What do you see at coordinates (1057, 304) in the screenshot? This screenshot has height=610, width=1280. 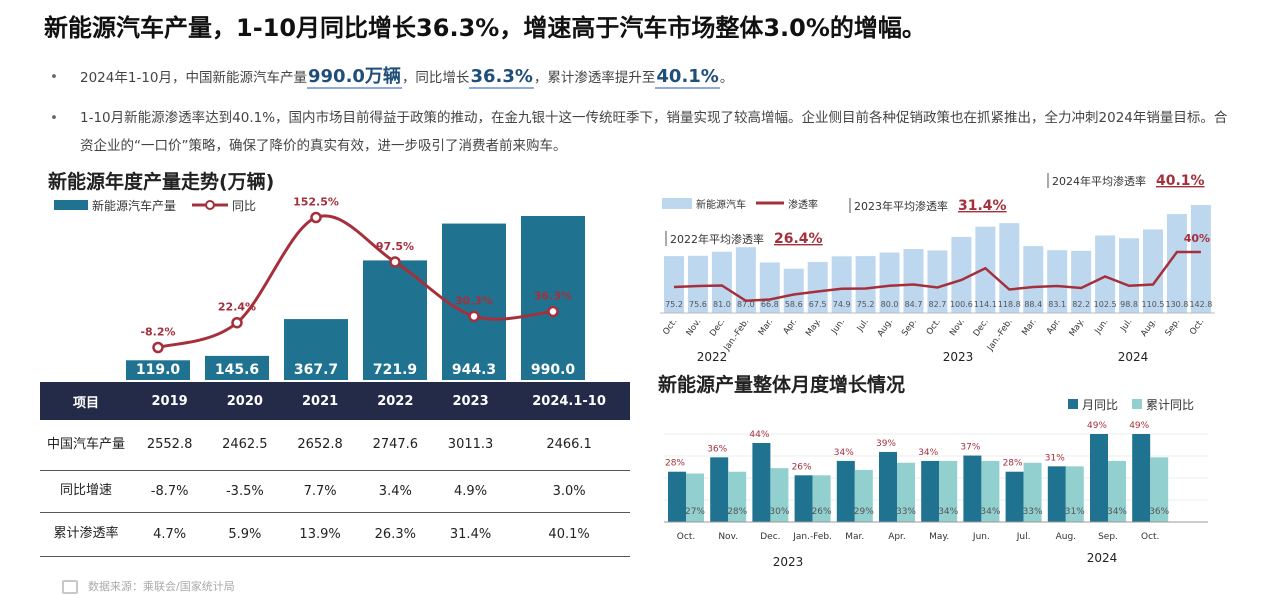 I see `monthly-bar-label: 83.1` at bounding box center [1057, 304].